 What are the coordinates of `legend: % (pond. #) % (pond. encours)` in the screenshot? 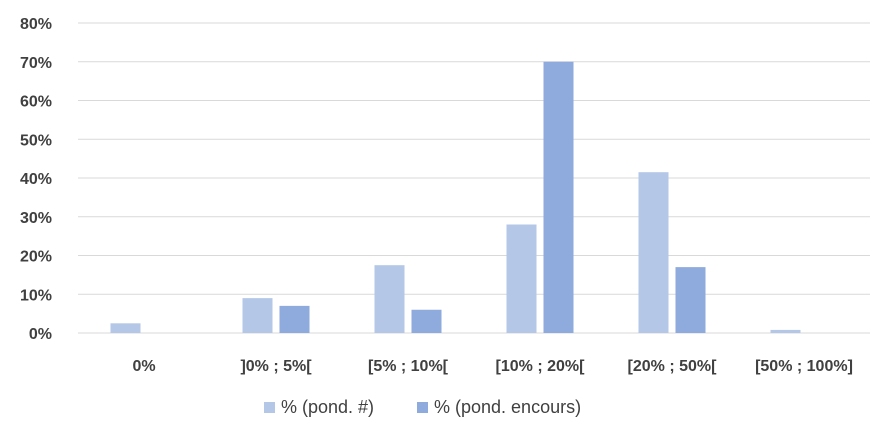 It's located at (422, 407).